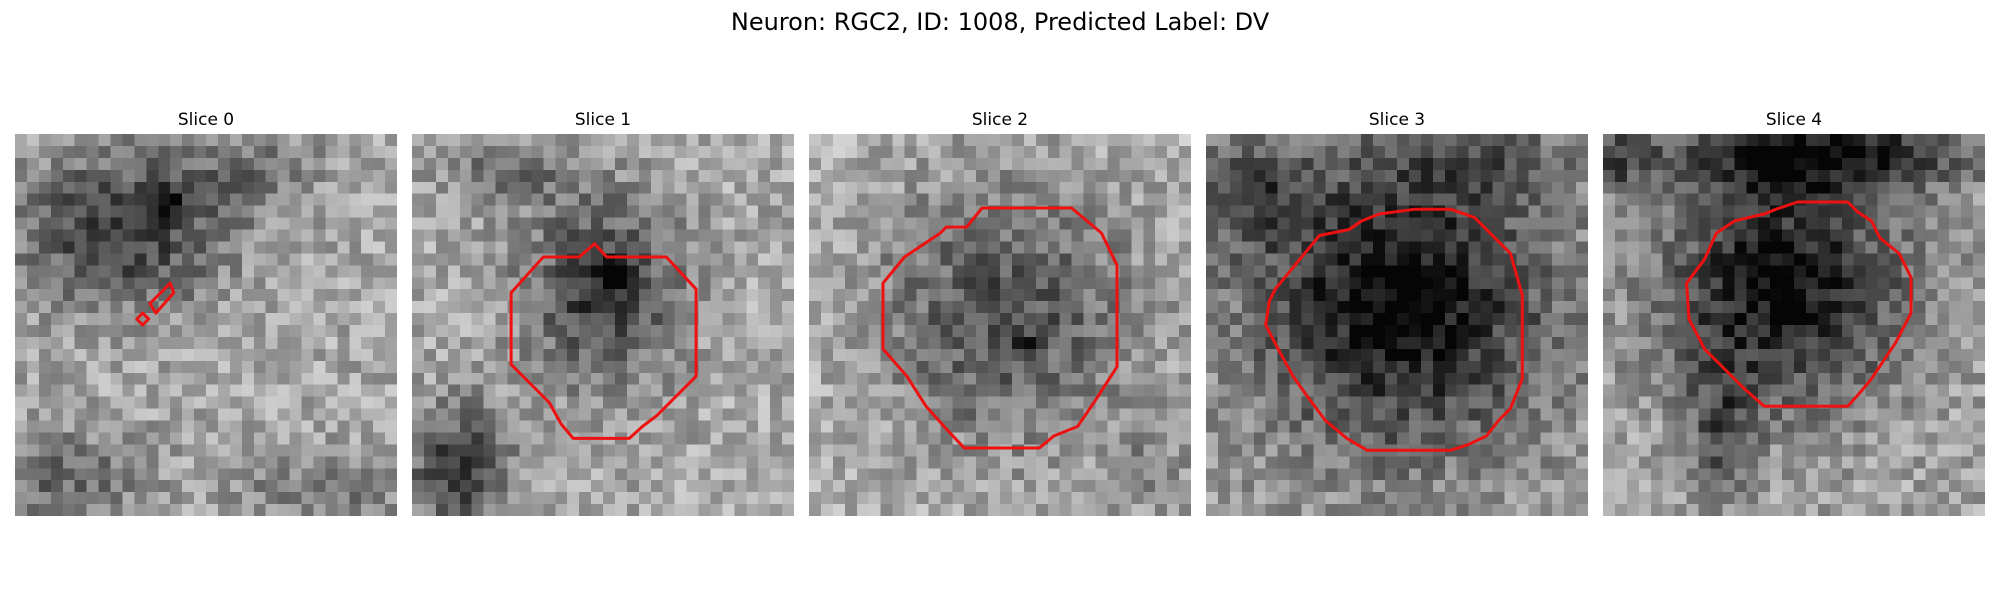  What do you see at coordinates (1794, 120) in the screenshot?
I see `slice-title: Slice 4` at bounding box center [1794, 120].